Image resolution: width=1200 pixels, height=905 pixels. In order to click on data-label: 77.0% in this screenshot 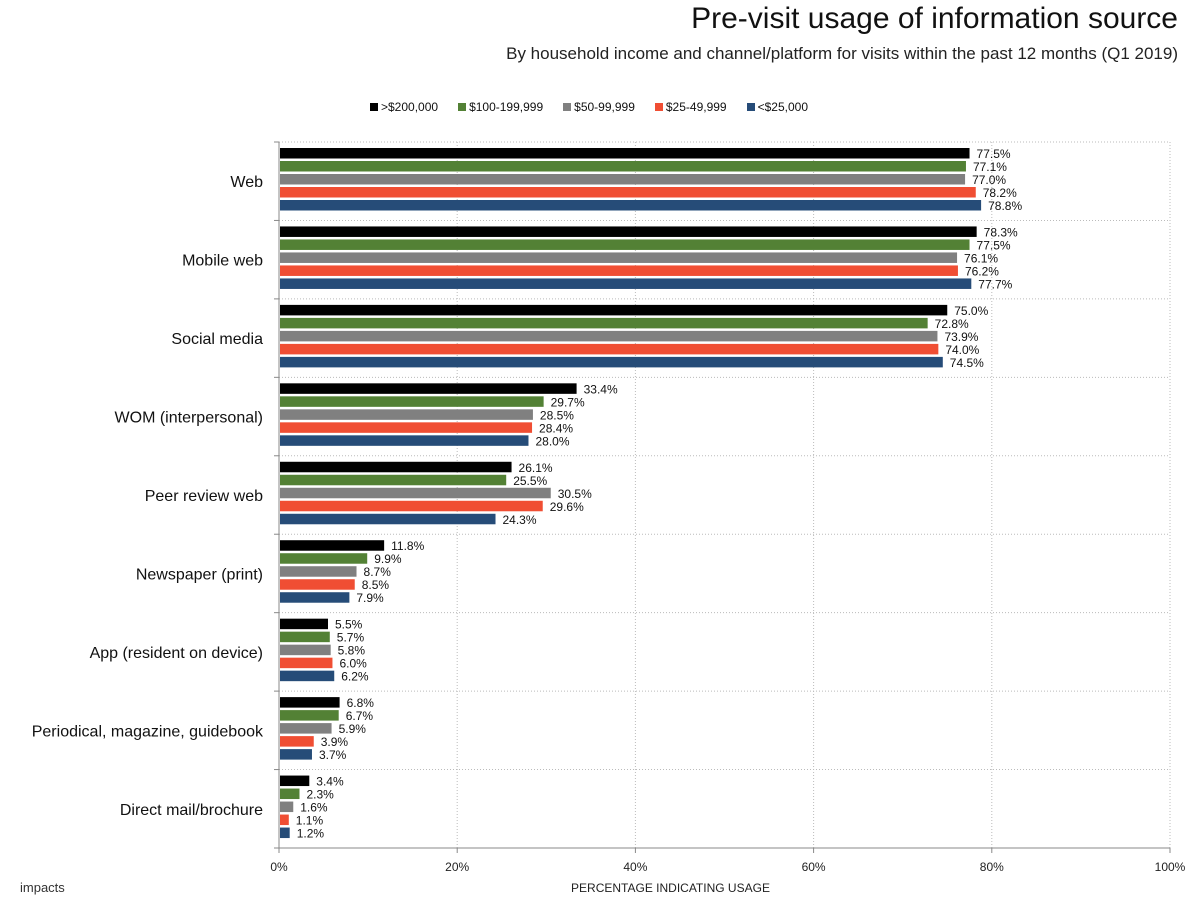, I will do `click(989, 180)`.